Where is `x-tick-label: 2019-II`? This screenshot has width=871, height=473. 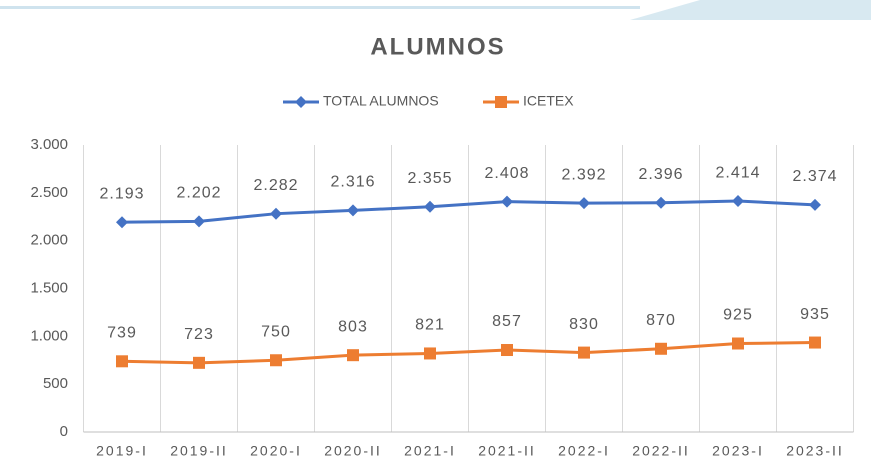
x-tick-label: 2019-II is located at coordinates (199, 451).